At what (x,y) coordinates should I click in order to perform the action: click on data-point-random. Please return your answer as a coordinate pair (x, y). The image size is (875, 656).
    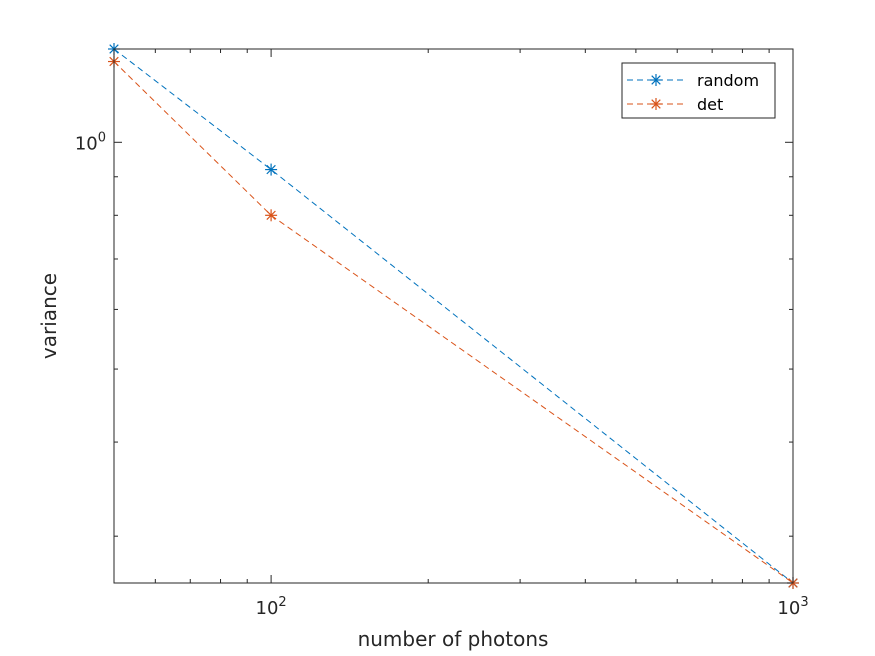
    Looking at the image, I should click on (271, 169).